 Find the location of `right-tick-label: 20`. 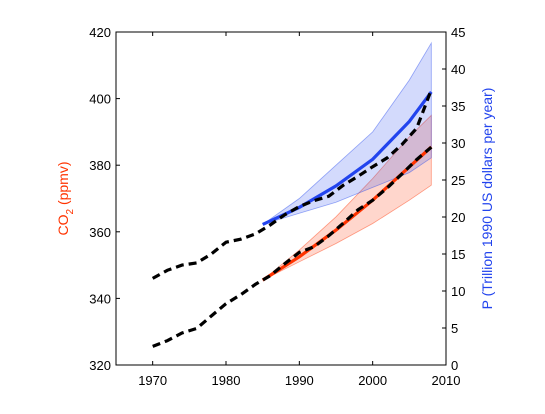

right-tick-label: 20 is located at coordinates (458, 217).